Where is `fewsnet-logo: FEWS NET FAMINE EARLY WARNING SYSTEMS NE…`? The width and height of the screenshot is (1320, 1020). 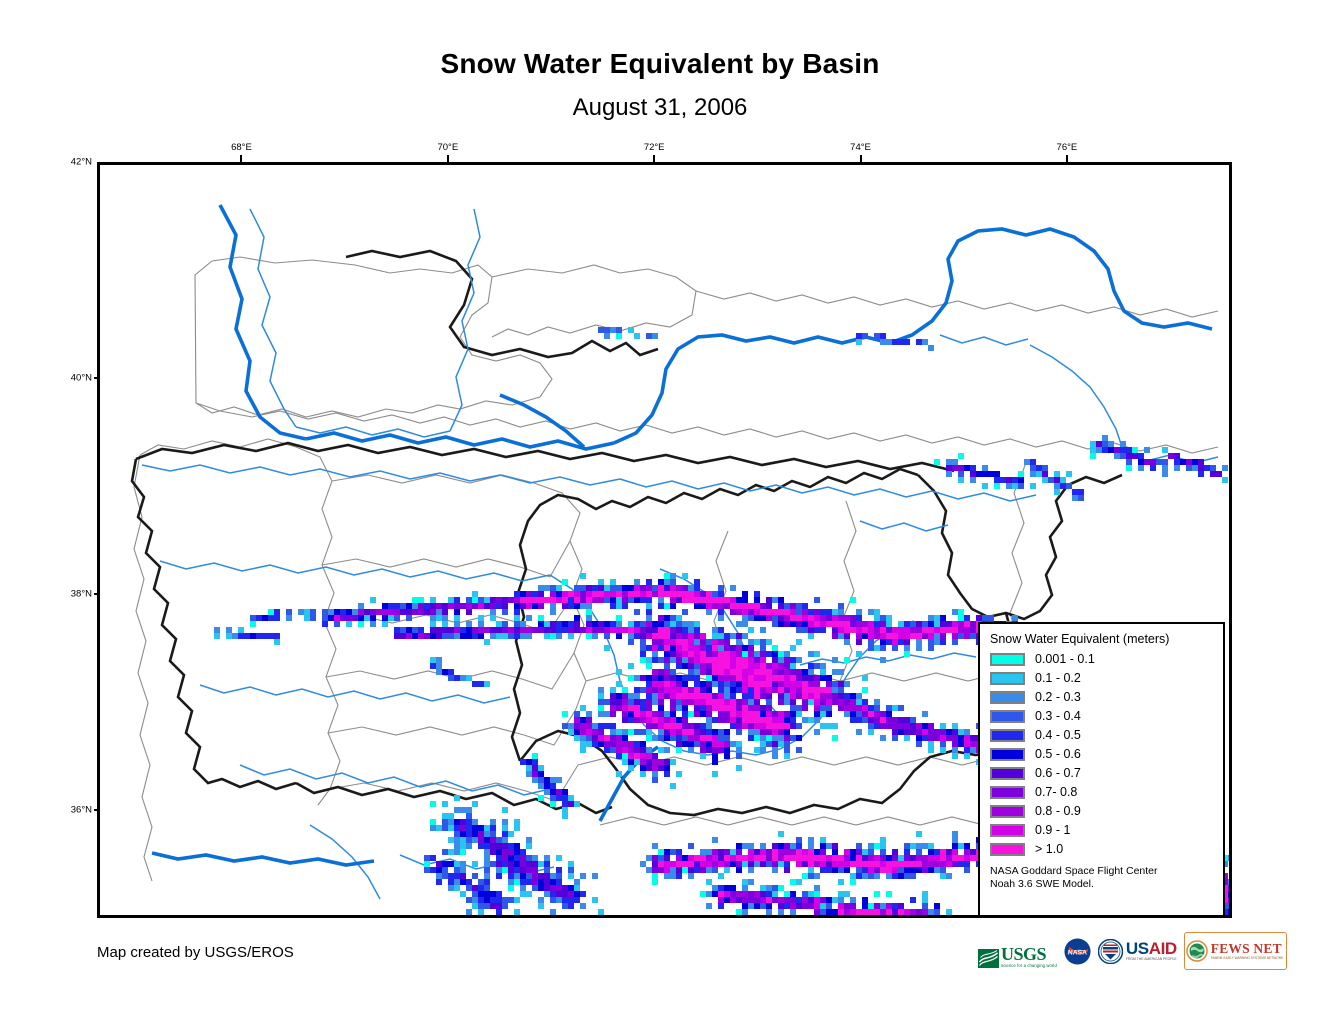
fewsnet-logo: FEWS NET FAMINE EARLY WARNING SYSTEMS NE… is located at coordinates (1235, 951).